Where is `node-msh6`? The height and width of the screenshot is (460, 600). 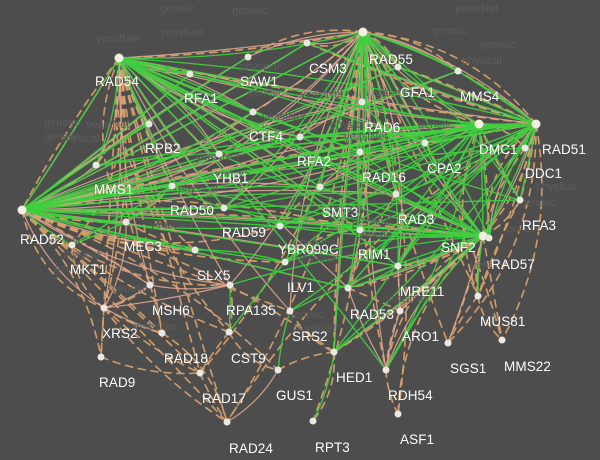 node-msh6 is located at coordinates (150, 285).